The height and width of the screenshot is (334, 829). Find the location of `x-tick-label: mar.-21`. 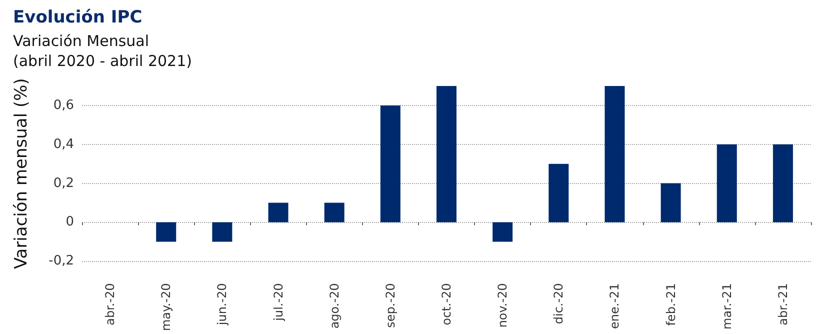

x-tick-label: mar.-21 is located at coordinates (727, 306).